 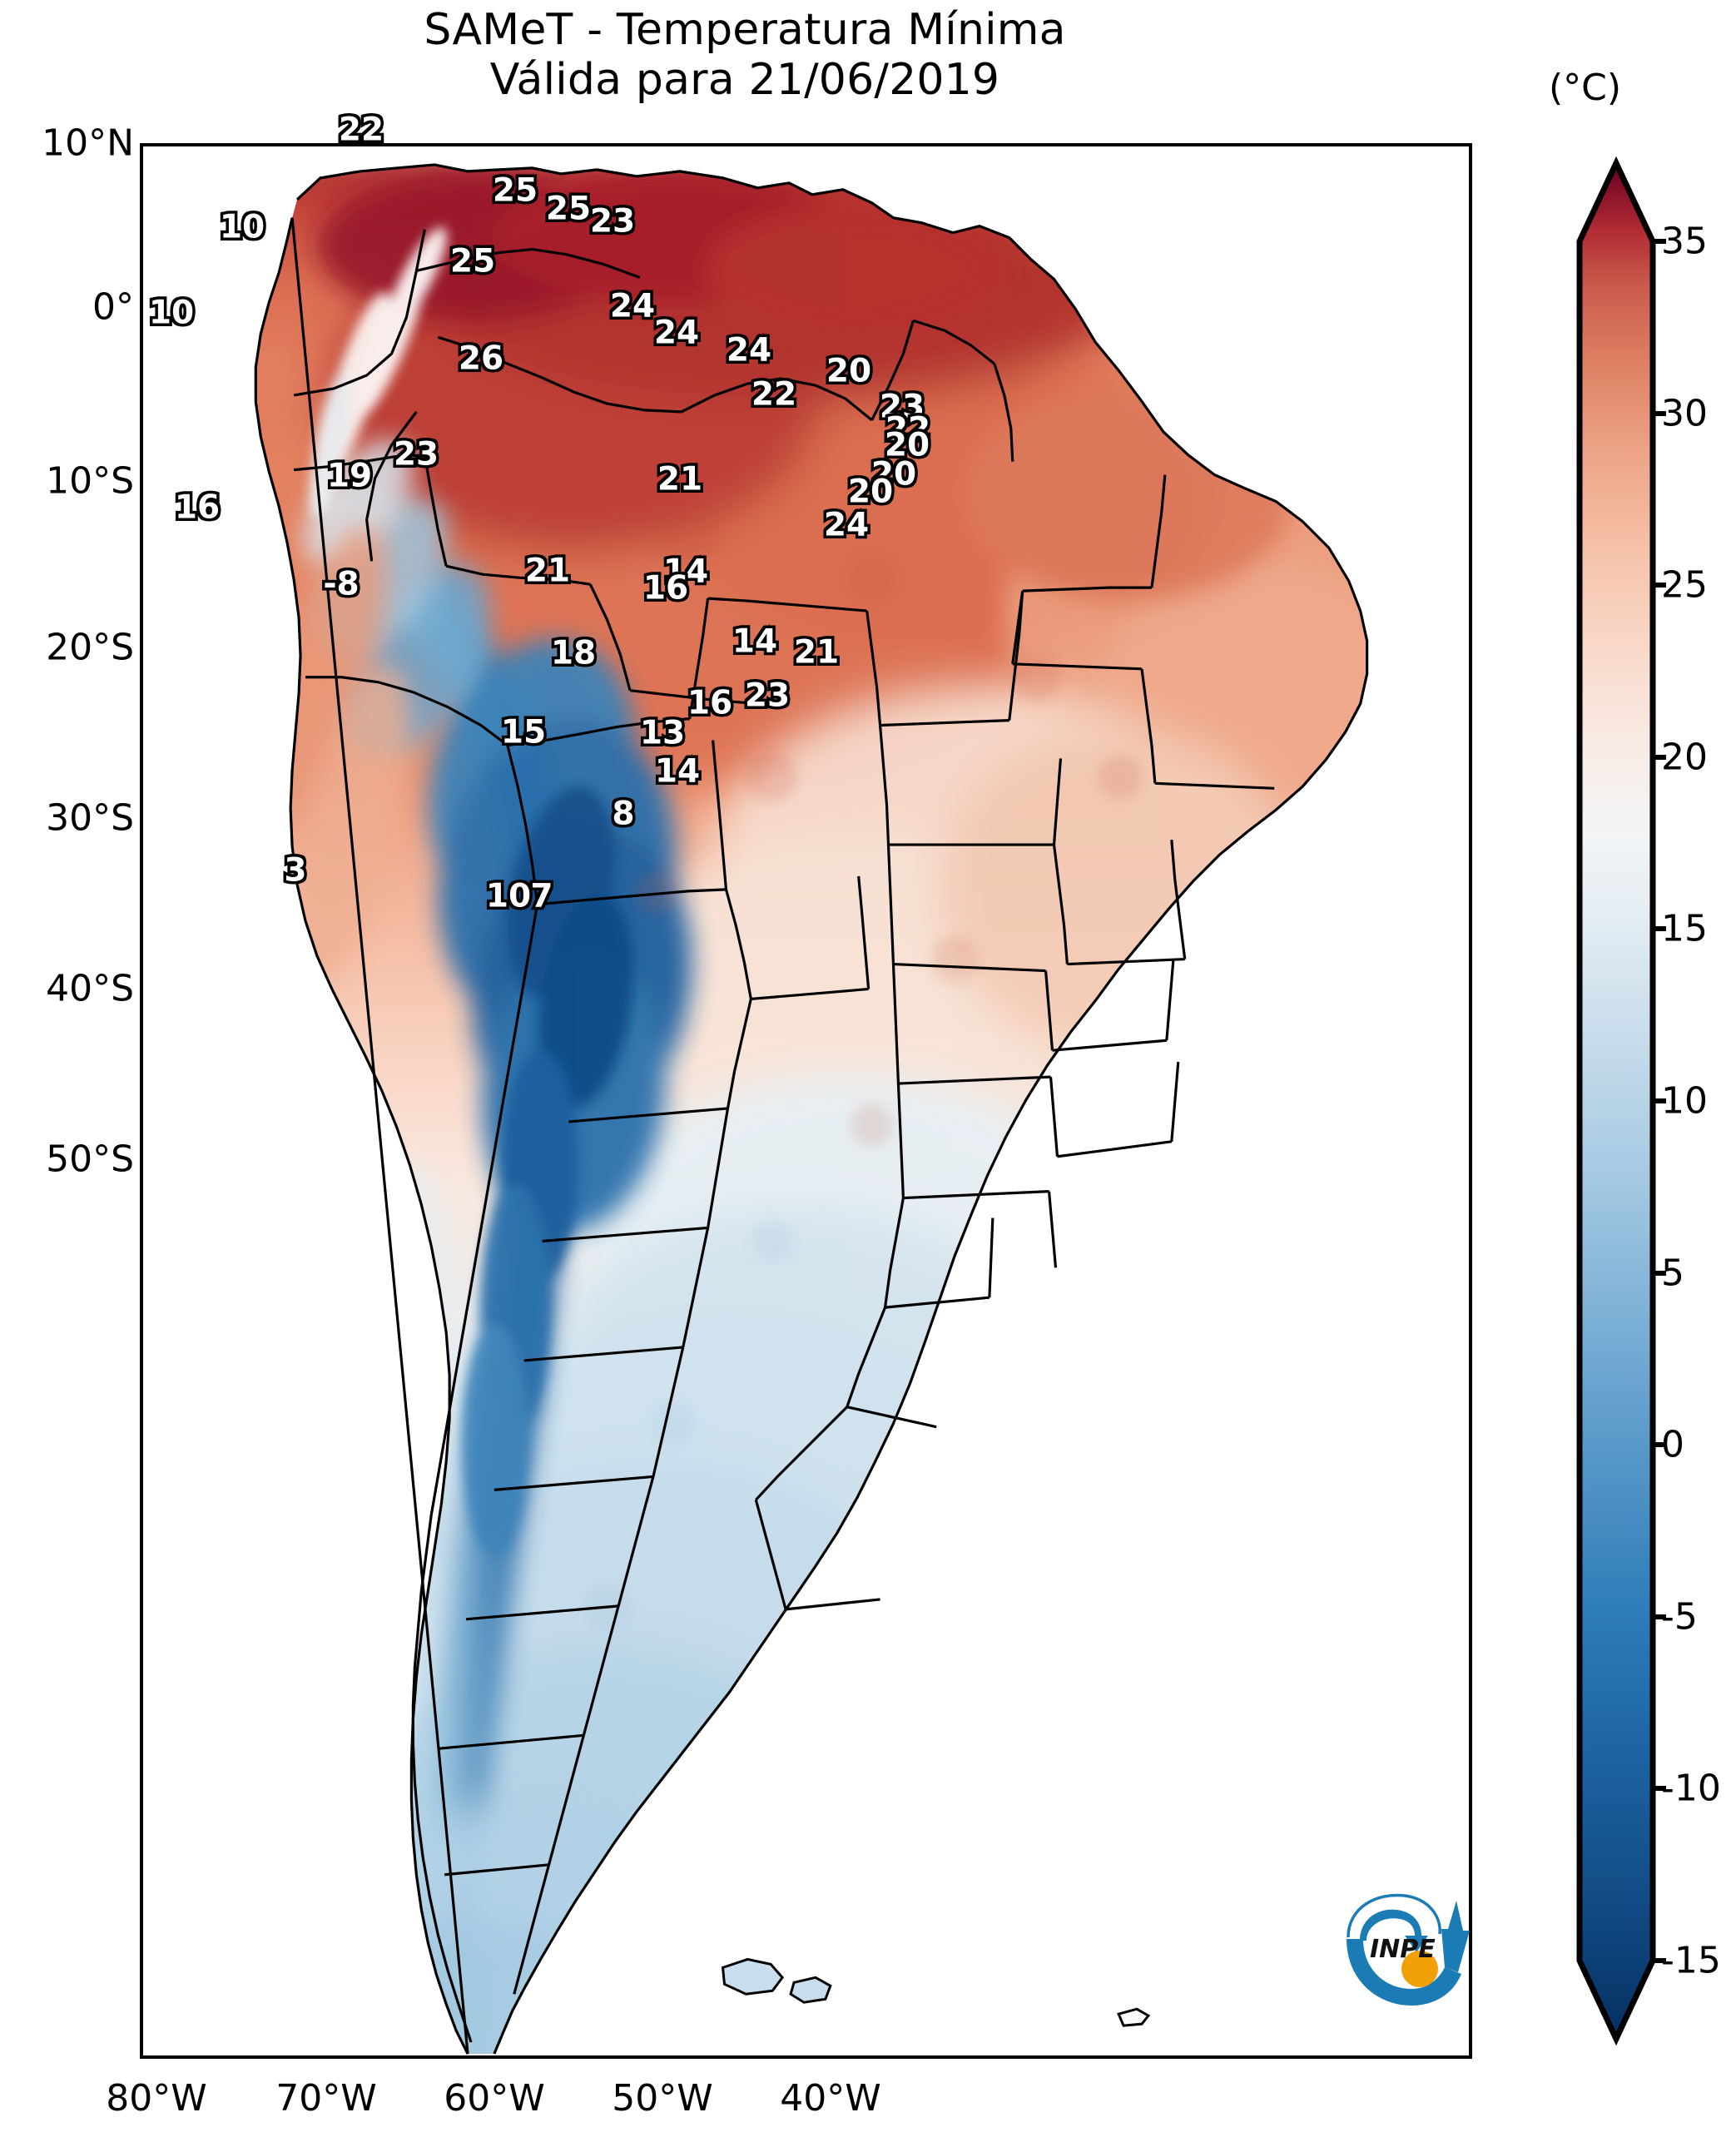 I want to click on colorbar-tick-15: 15, so click(x=1684, y=928).